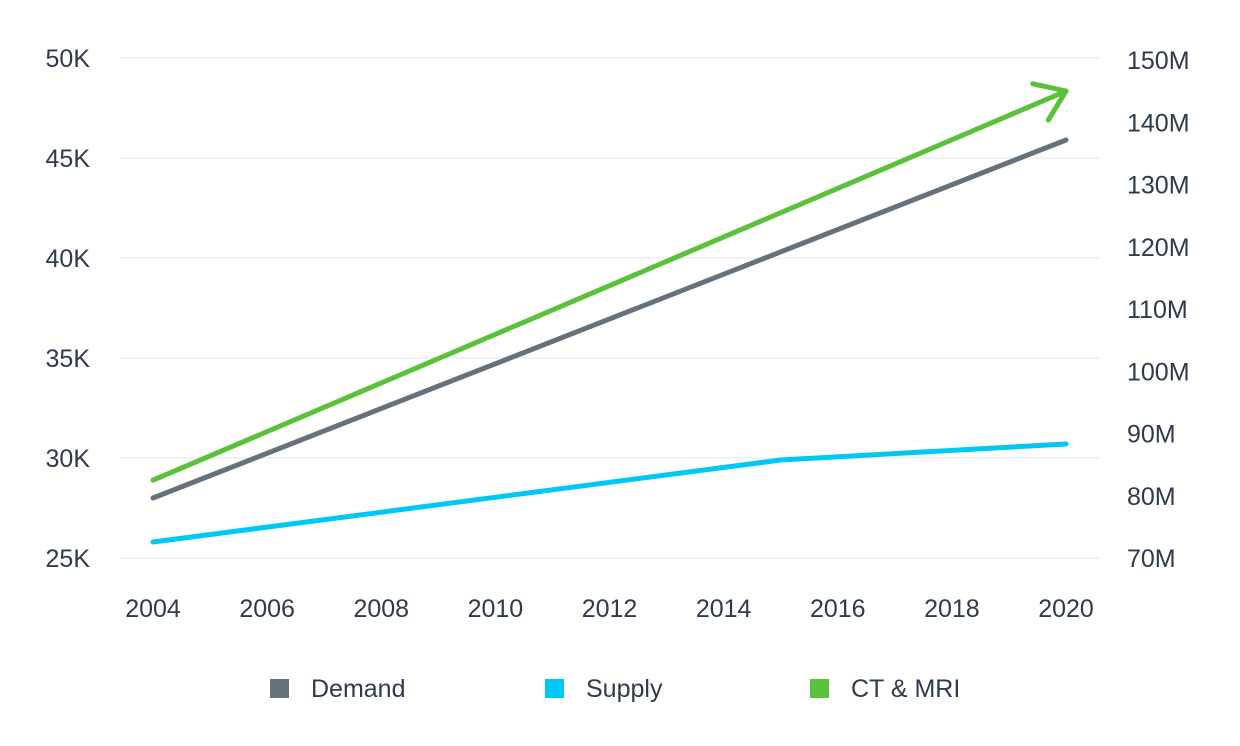  Describe the element at coordinates (68, 59) in the screenshot. I see `y-left-tick-label: 50K` at that location.